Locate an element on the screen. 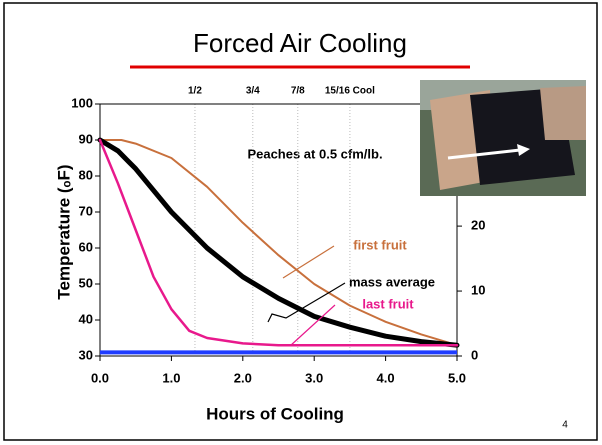  marker-label: 15/16 Cool is located at coordinates (350, 91).